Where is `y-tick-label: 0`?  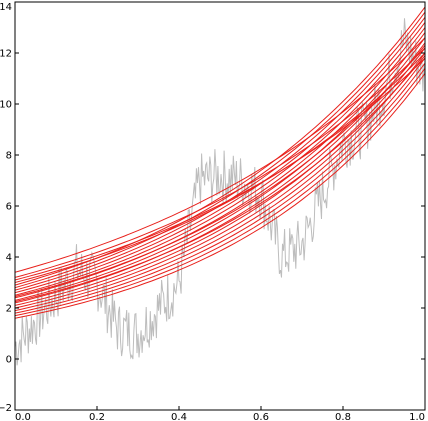
y-tick-label: 0 is located at coordinates (9, 360).